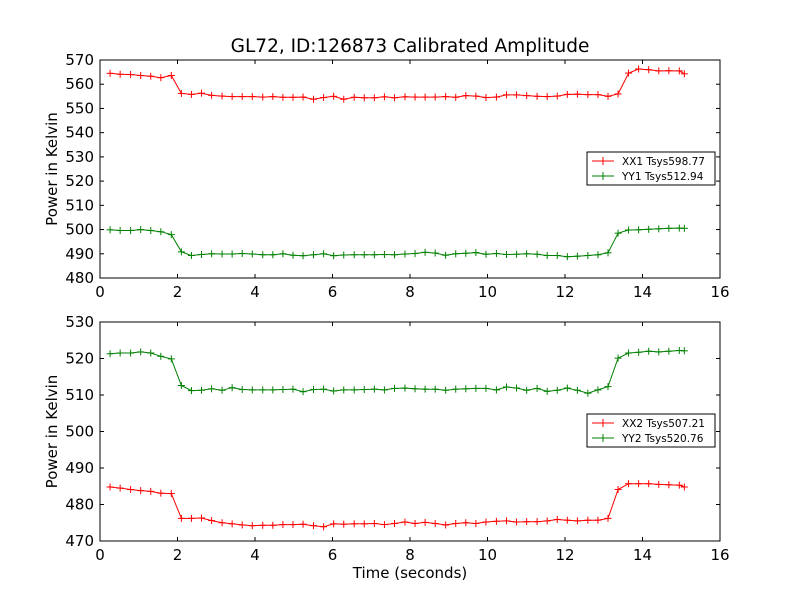 The image size is (800, 604). What do you see at coordinates (79, 541) in the screenshot?
I see `y-tick-label: 470` at bounding box center [79, 541].